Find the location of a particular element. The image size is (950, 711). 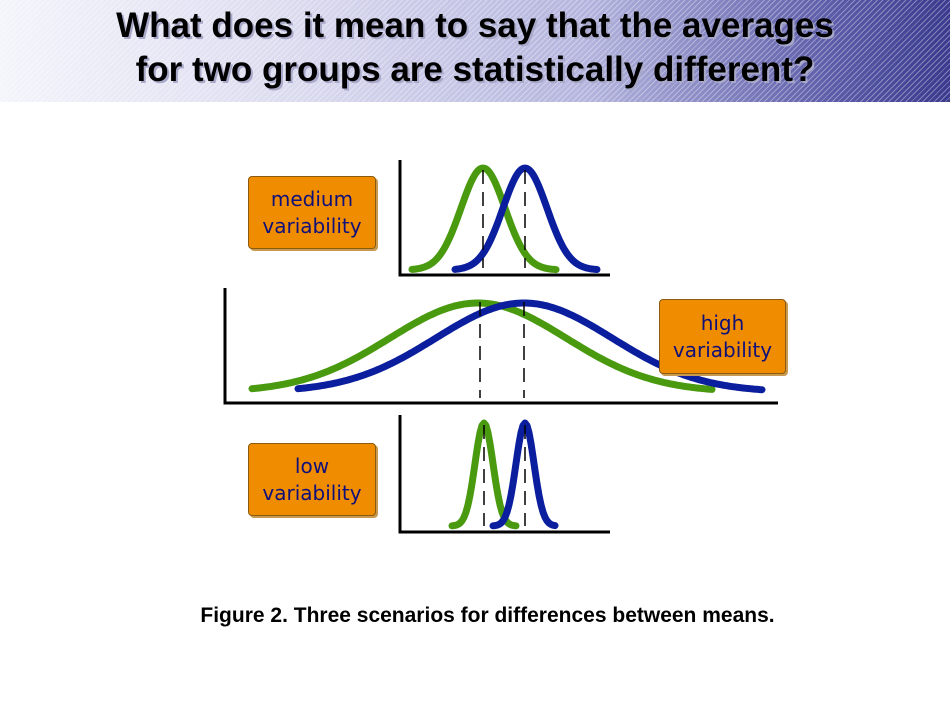

label-low-variability: low variability is located at coordinates (312, 479).